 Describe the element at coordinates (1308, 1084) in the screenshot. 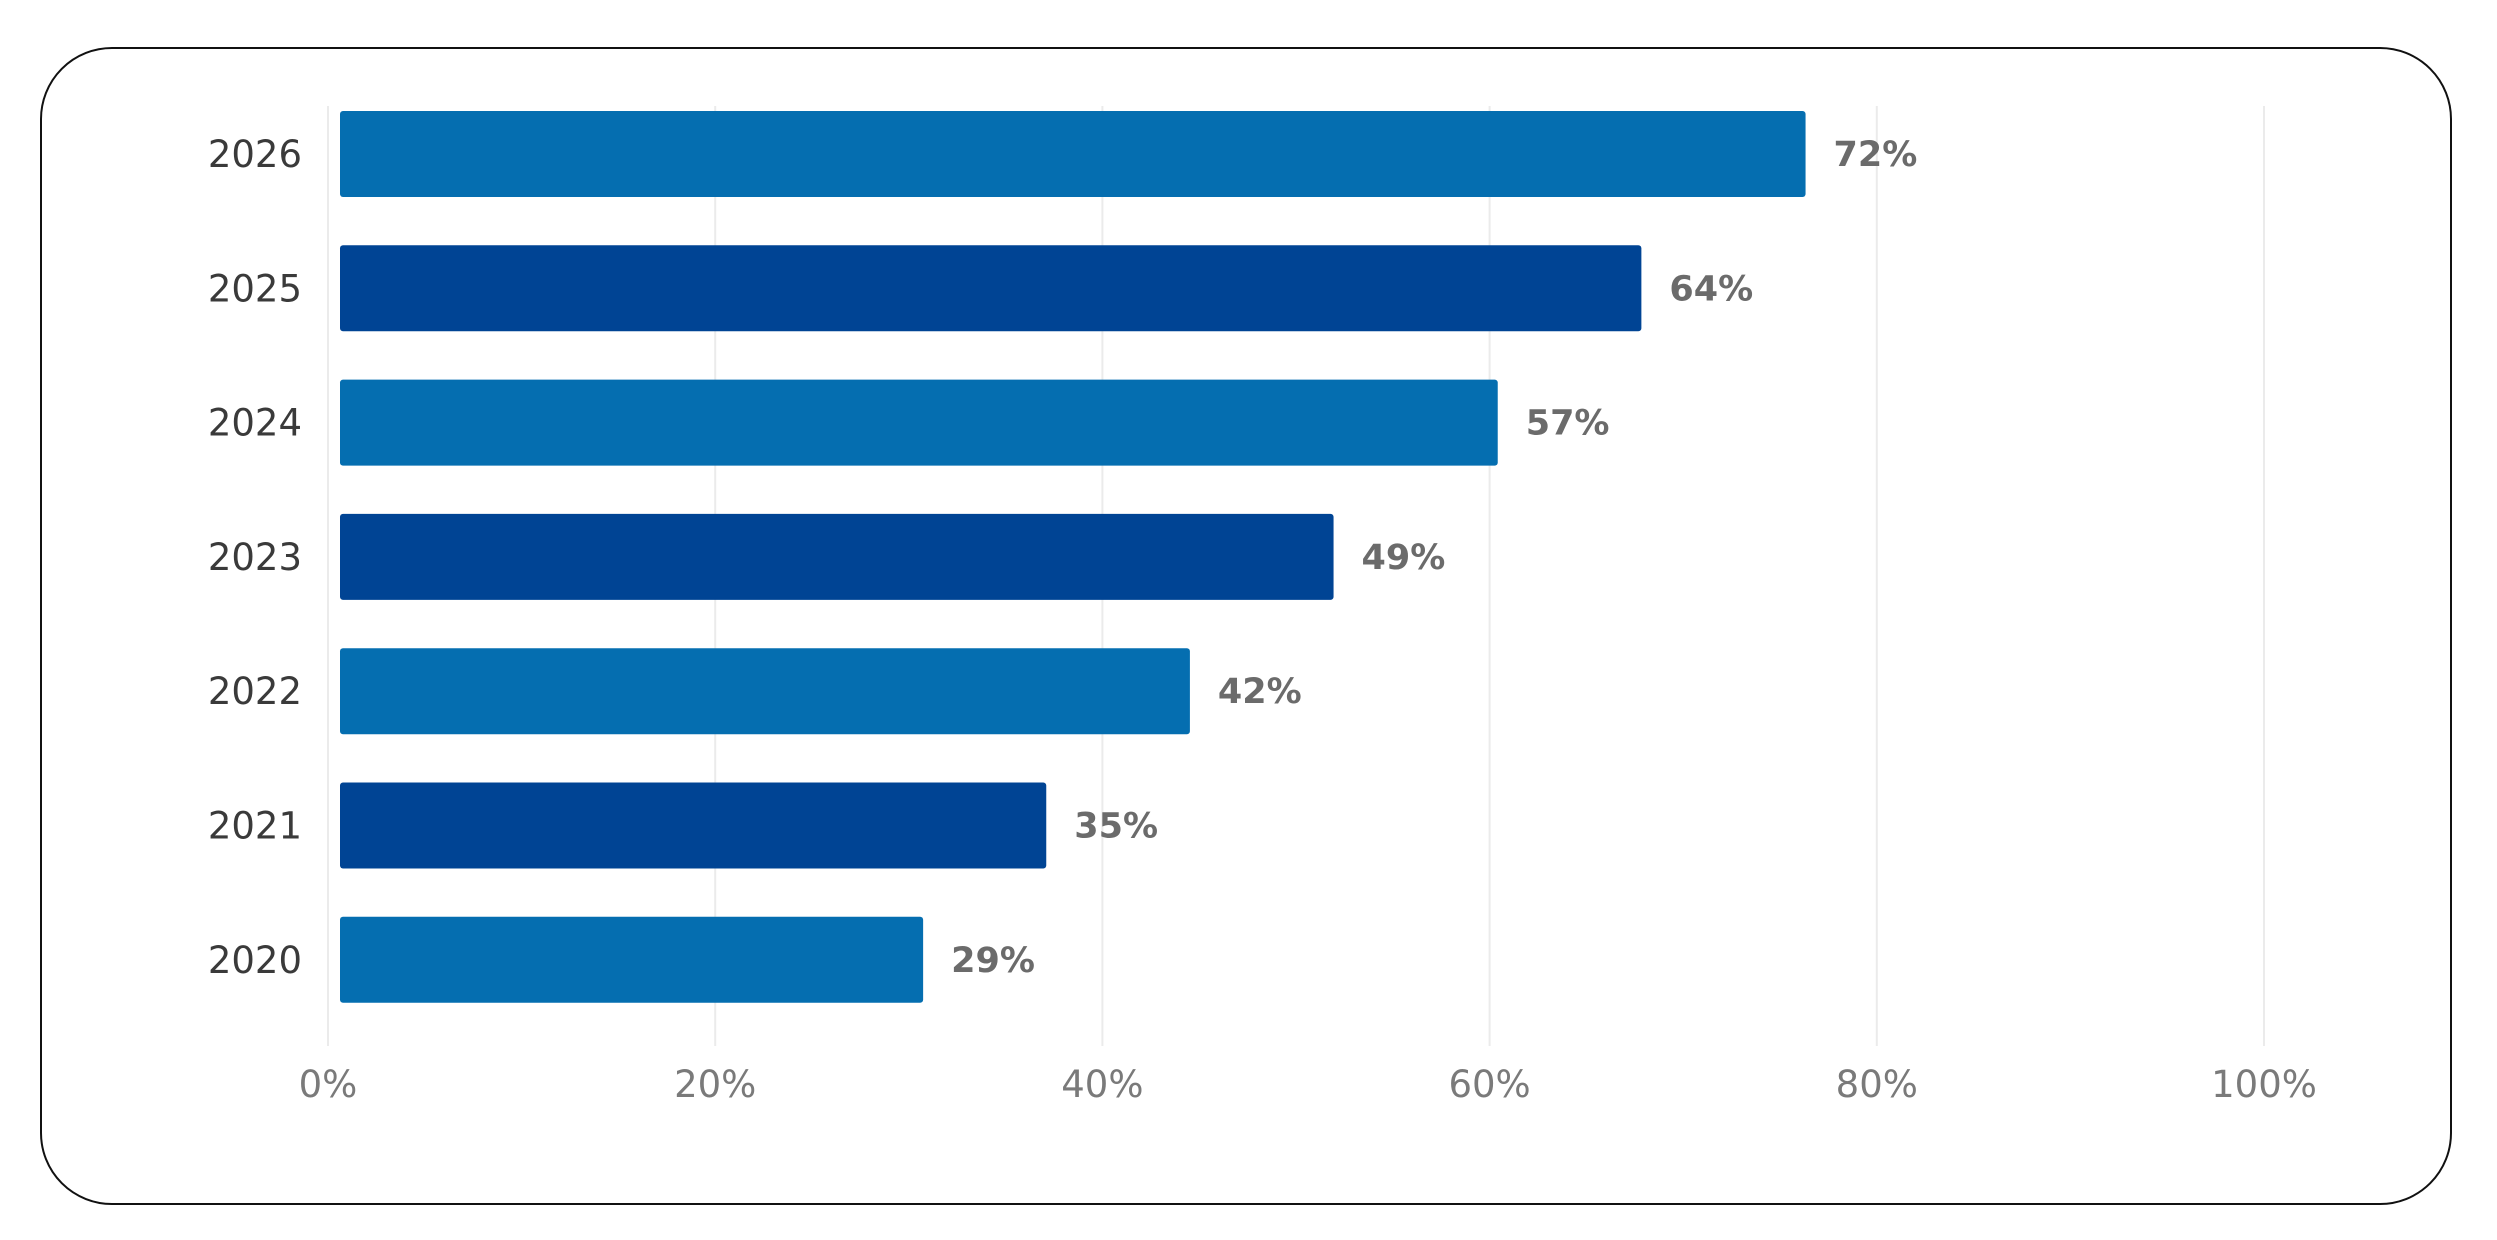

I see `x-axis-tick-labels: 0% 20% 40% 60% 80% 100%` at that location.